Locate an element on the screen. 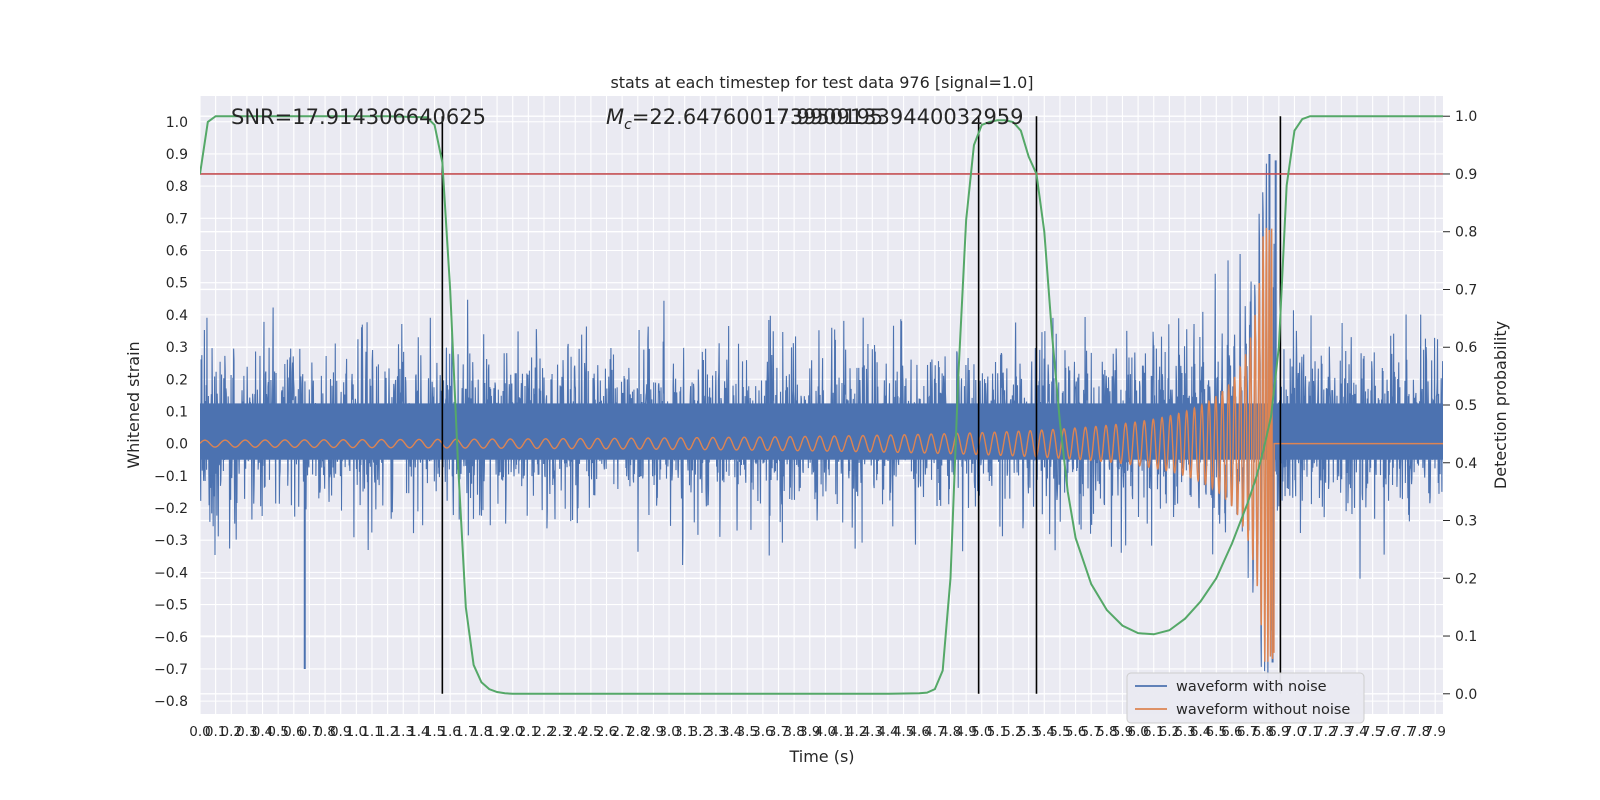 The height and width of the screenshot is (800, 1600). x-tick-label: 2.6 is located at coordinates (606, 732).